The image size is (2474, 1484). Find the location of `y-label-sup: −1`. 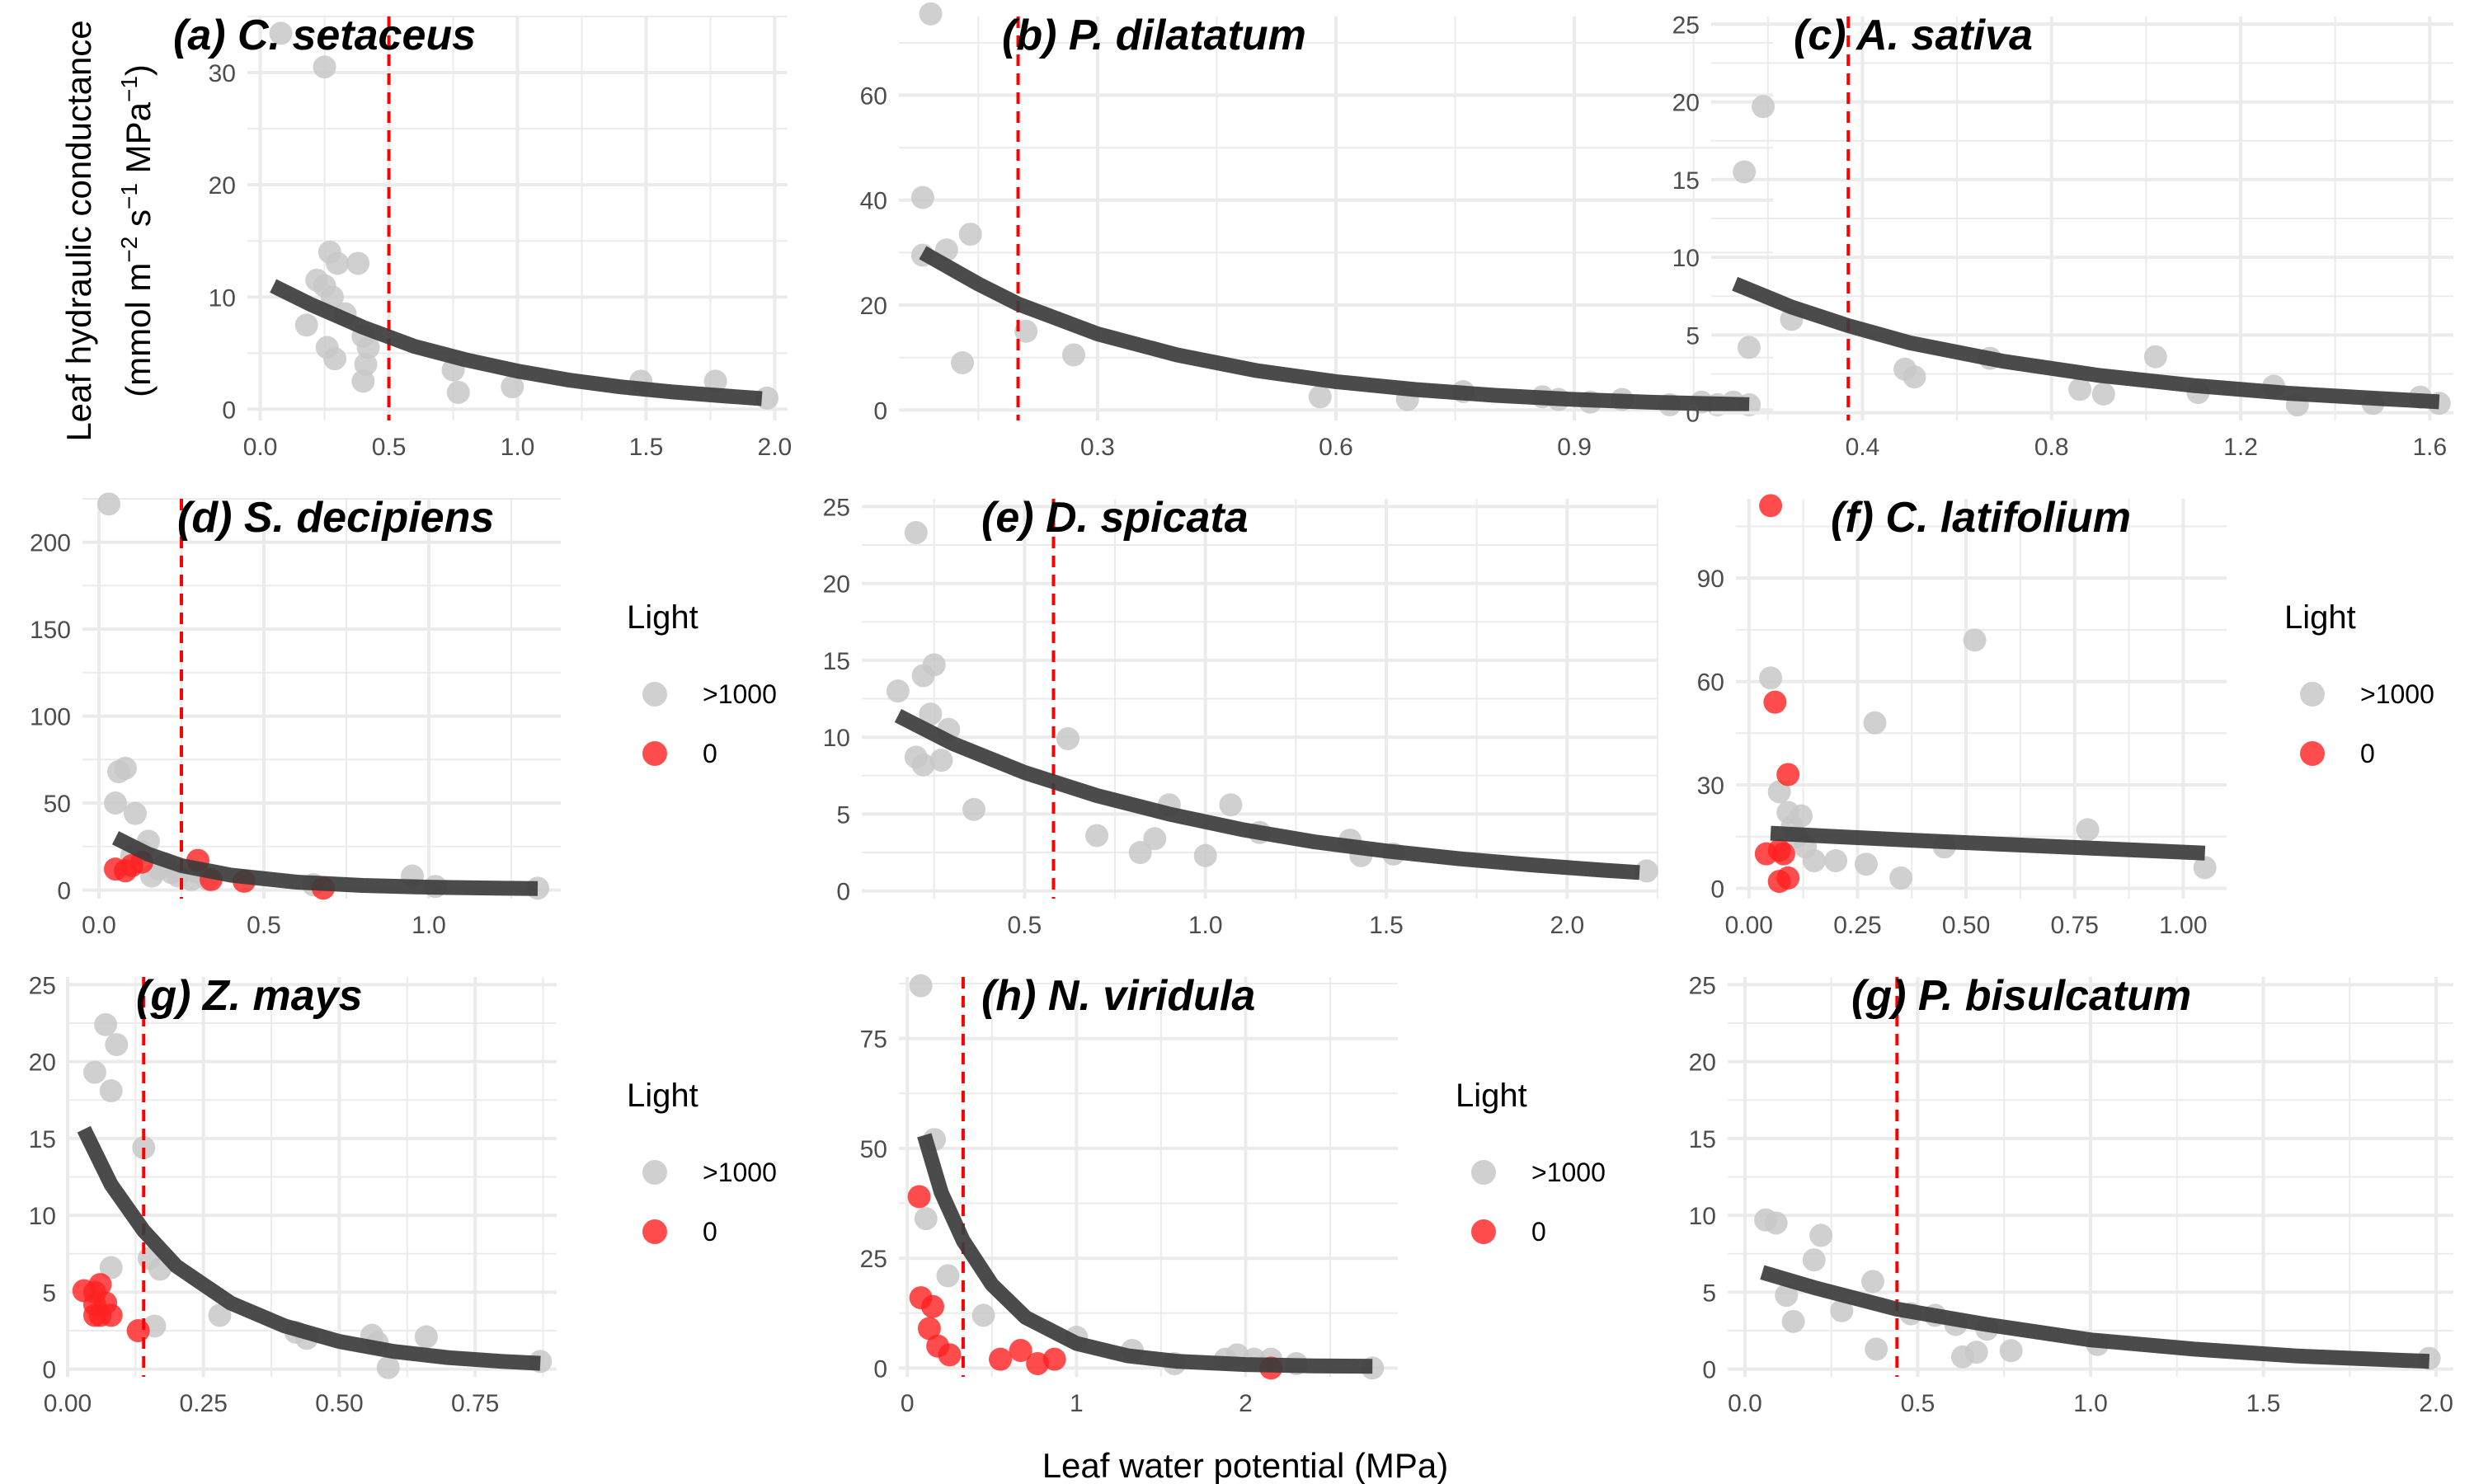

y-label-sup: −1 is located at coordinates (129, 89).